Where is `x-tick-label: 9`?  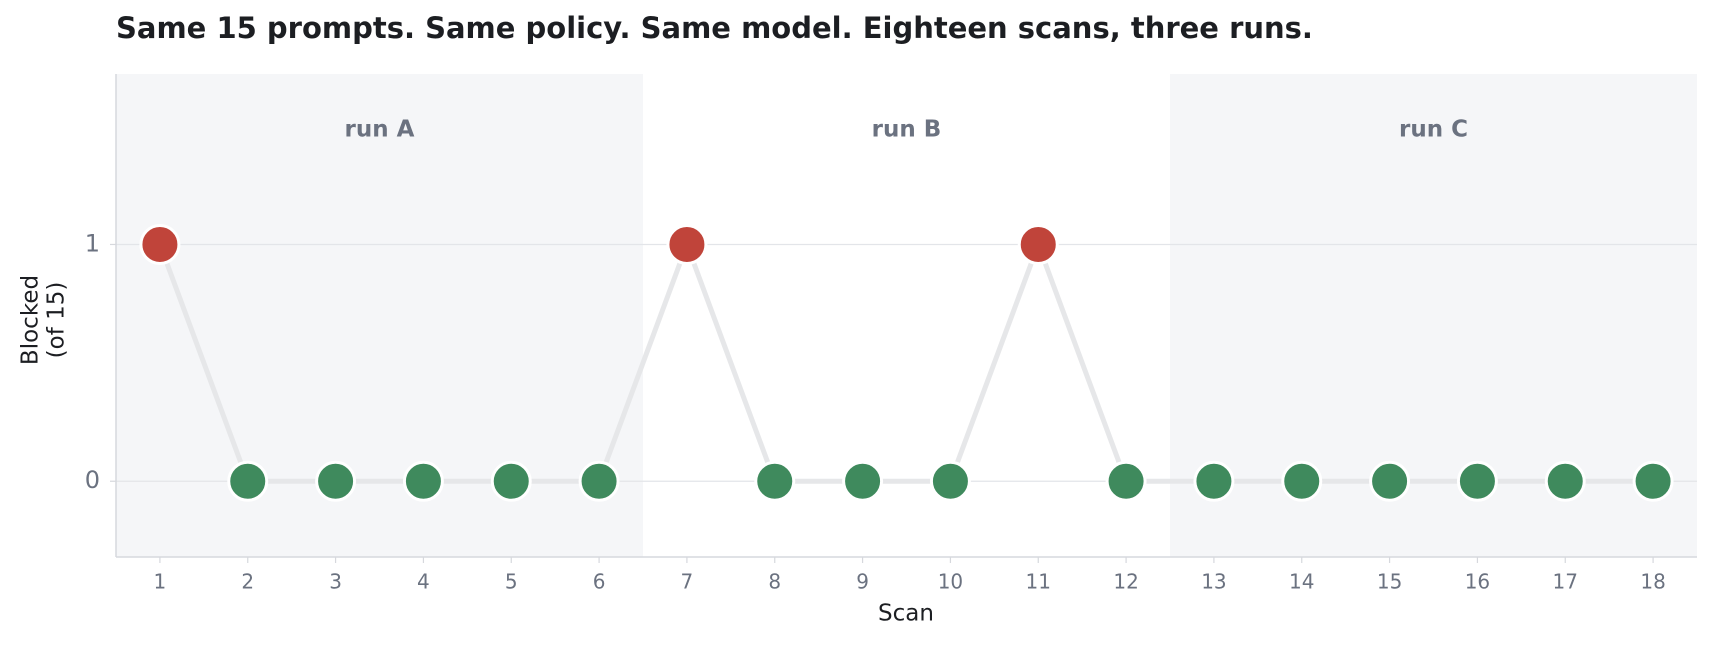
x-tick-label: 9 is located at coordinates (862, 582).